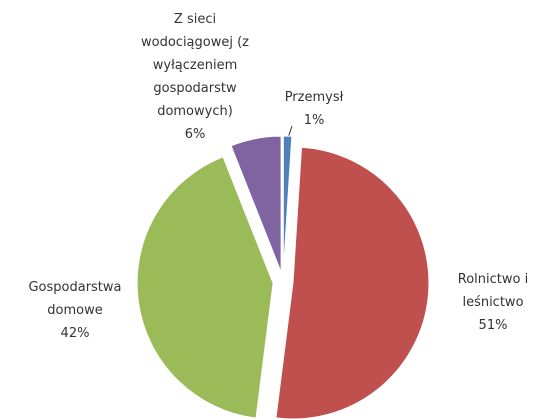 This screenshot has height=419, width=537. Describe the element at coordinates (493, 325) in the screenshot. I see `value-label: 51%` at that location.